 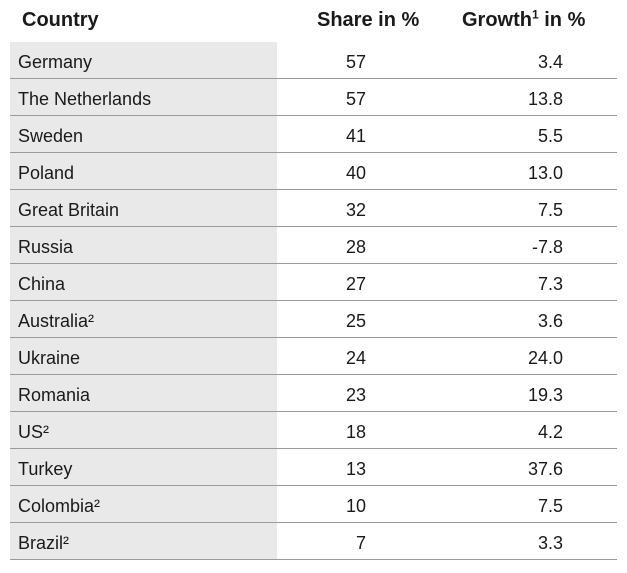 I want to click on table-row: Germany 57 3.4, so click(x=313, y=60).